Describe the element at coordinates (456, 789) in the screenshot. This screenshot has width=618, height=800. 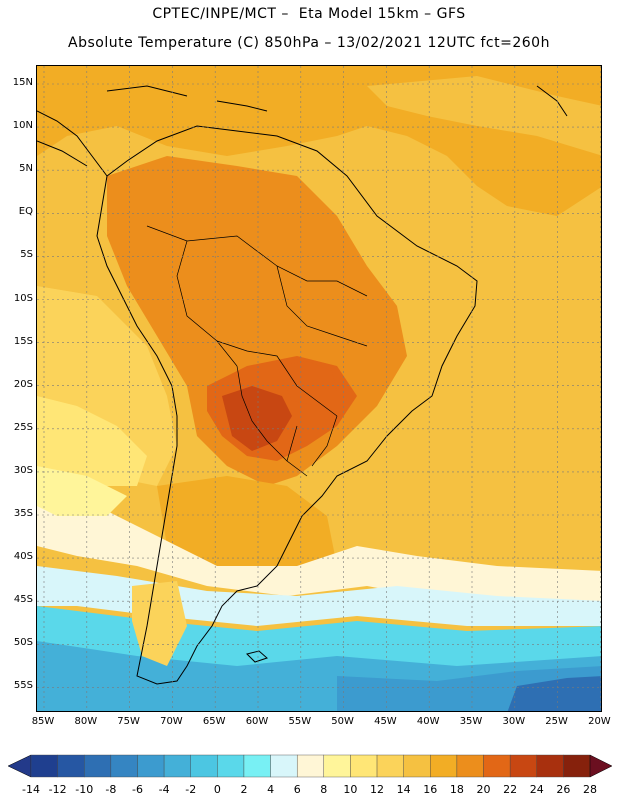
I see `colorbar-tick-label: 18` at that location.